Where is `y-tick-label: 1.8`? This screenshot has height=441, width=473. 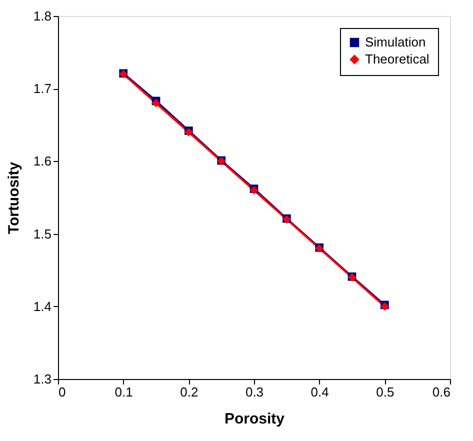
y-tick-label: 1.8 is located at coordinates (42, 16).